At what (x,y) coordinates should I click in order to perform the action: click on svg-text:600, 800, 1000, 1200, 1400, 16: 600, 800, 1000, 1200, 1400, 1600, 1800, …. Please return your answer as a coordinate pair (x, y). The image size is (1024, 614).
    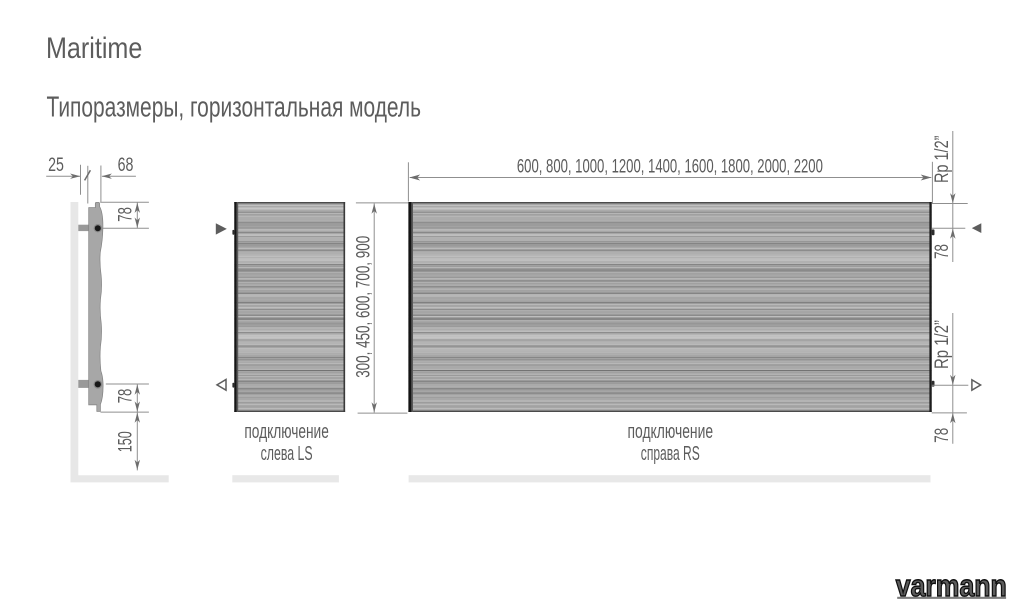
    Looking at the image, I should click on (670, 167).